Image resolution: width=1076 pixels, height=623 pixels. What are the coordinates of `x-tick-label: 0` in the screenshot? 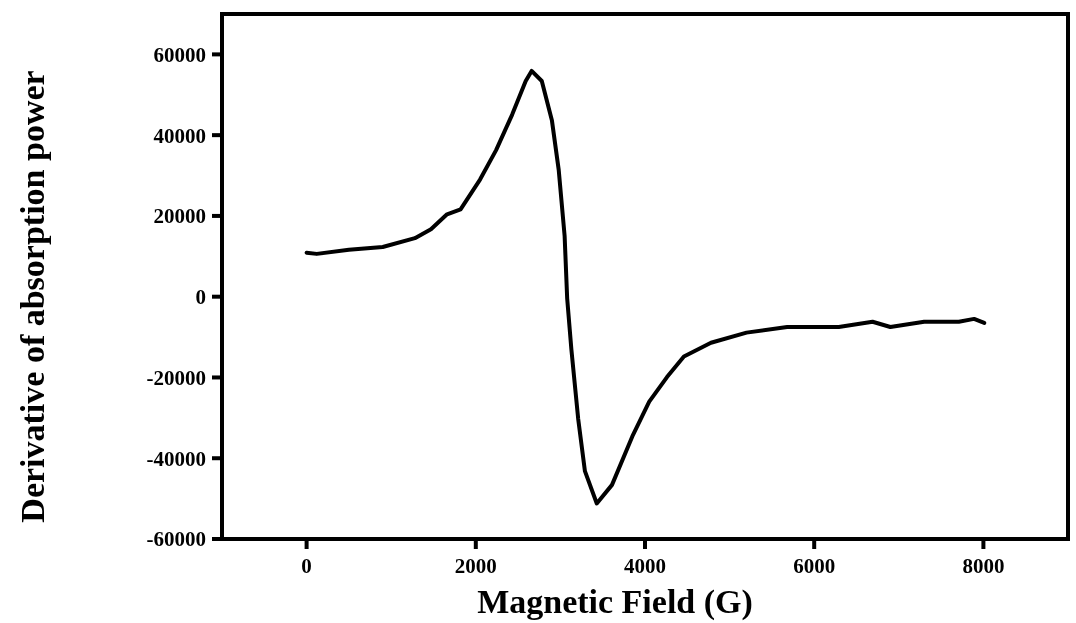 It's located at (306, 566).